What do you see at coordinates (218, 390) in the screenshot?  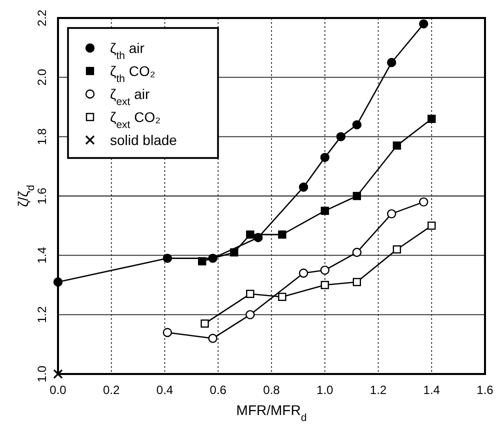 I see `x-tick-label: 0.6` at bounding box center [218, 390].